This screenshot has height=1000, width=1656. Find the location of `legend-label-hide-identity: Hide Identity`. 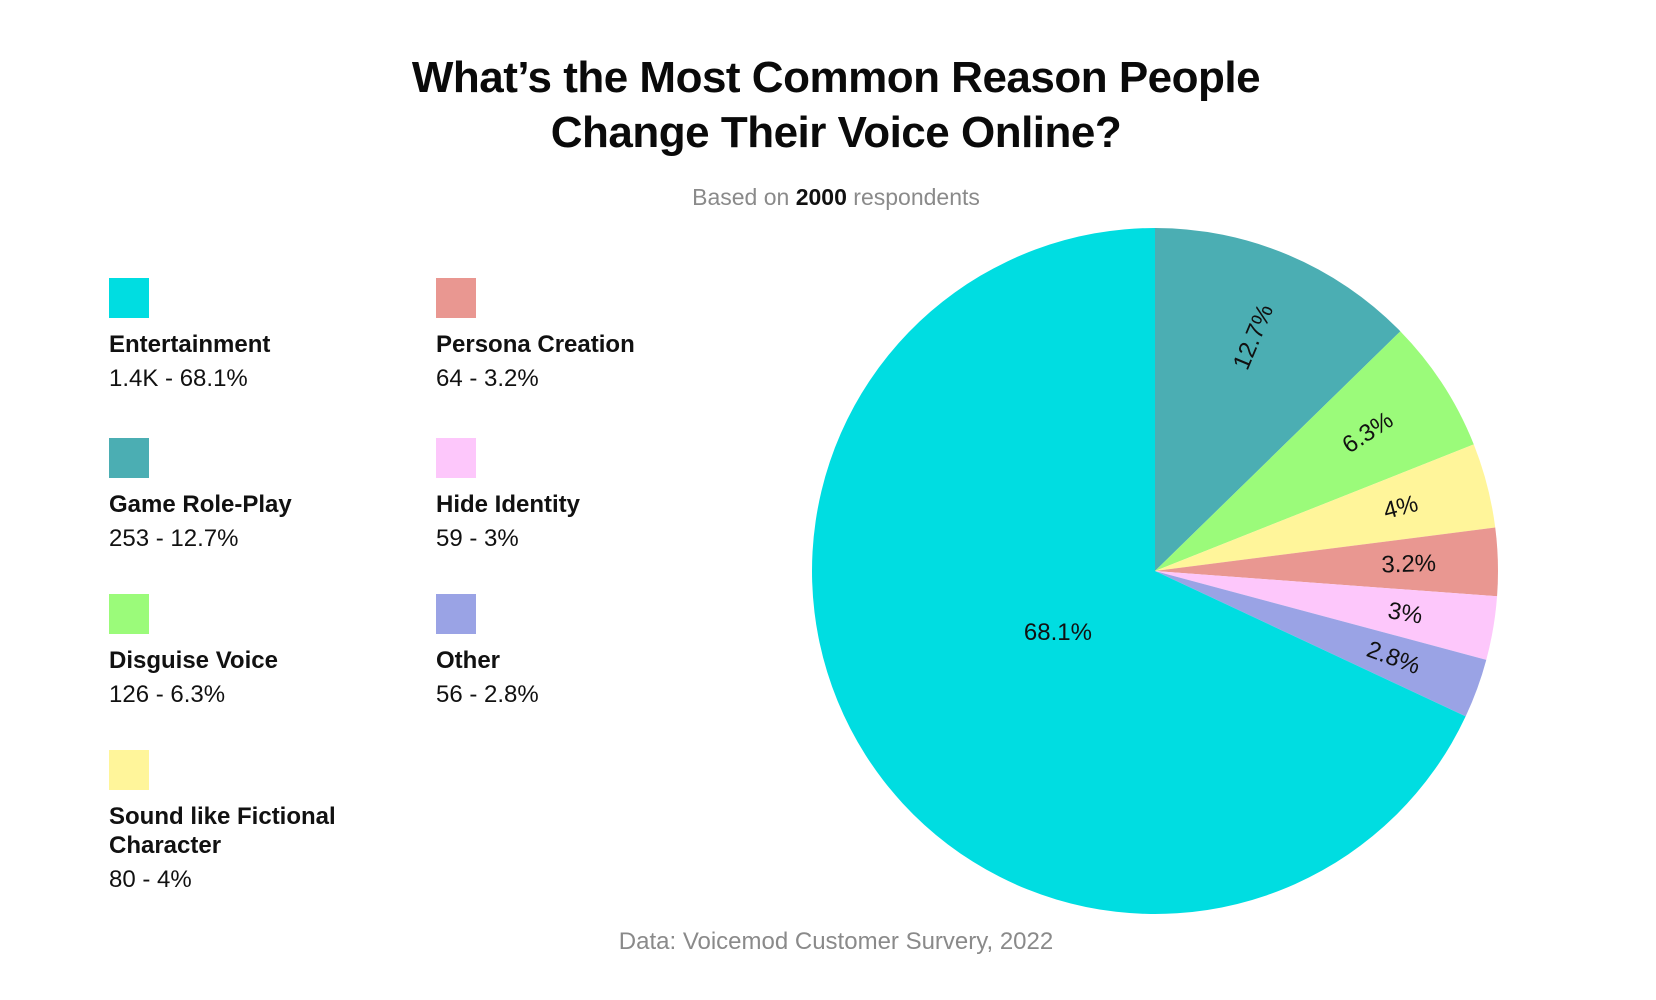

legend-label-hide-identity: Hide Identity is located at coordinates (508, 504).